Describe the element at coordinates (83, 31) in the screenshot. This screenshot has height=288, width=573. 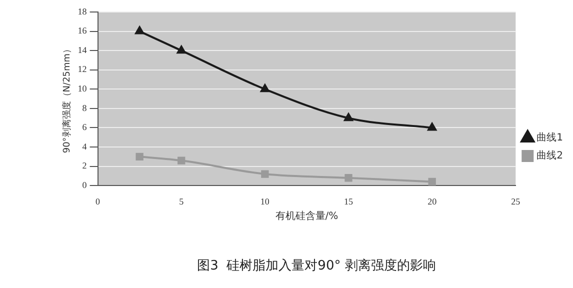
I see `y-tick-label: 16` at that location.